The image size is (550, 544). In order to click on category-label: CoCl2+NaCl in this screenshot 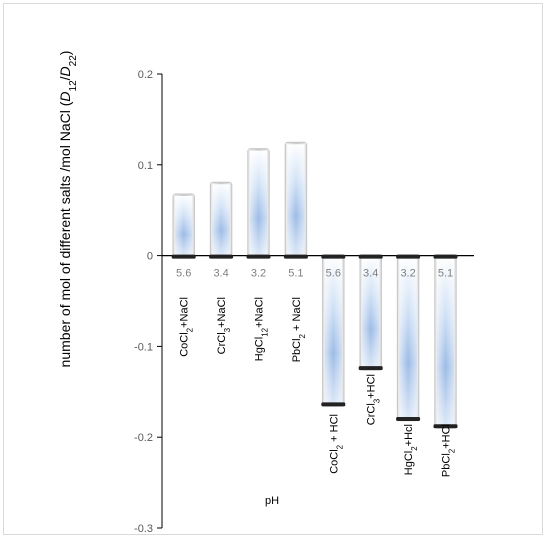, I will do `click(187, 327)`.